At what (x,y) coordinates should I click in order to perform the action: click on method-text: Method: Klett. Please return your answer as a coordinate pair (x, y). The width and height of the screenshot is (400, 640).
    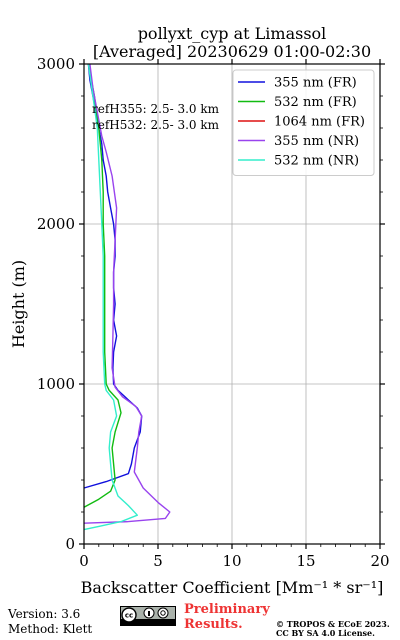
    Looking at the image, I should click on (50, 629).